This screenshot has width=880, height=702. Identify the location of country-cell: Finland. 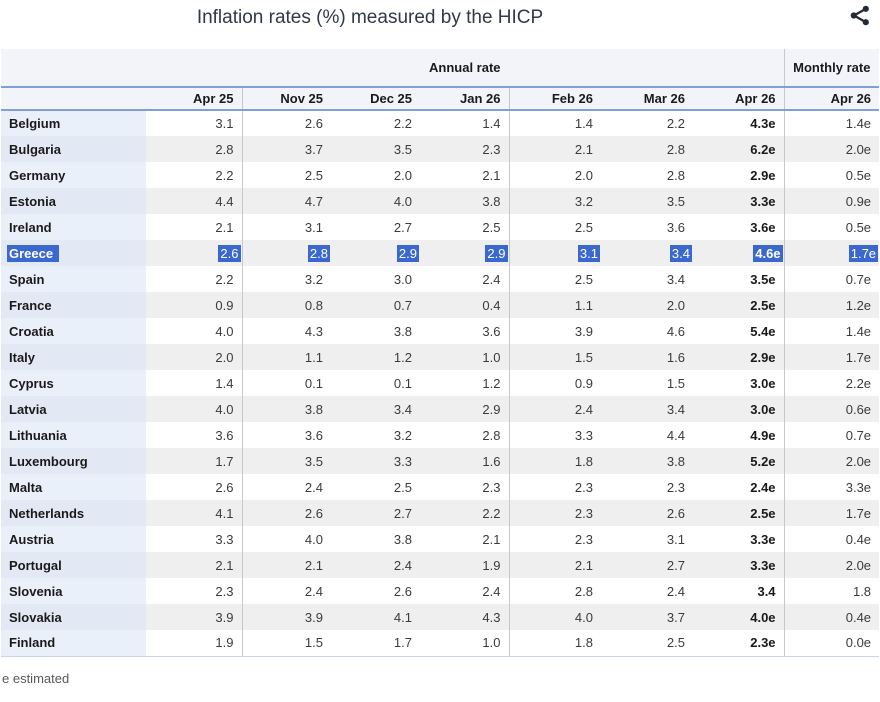
(73, 643).